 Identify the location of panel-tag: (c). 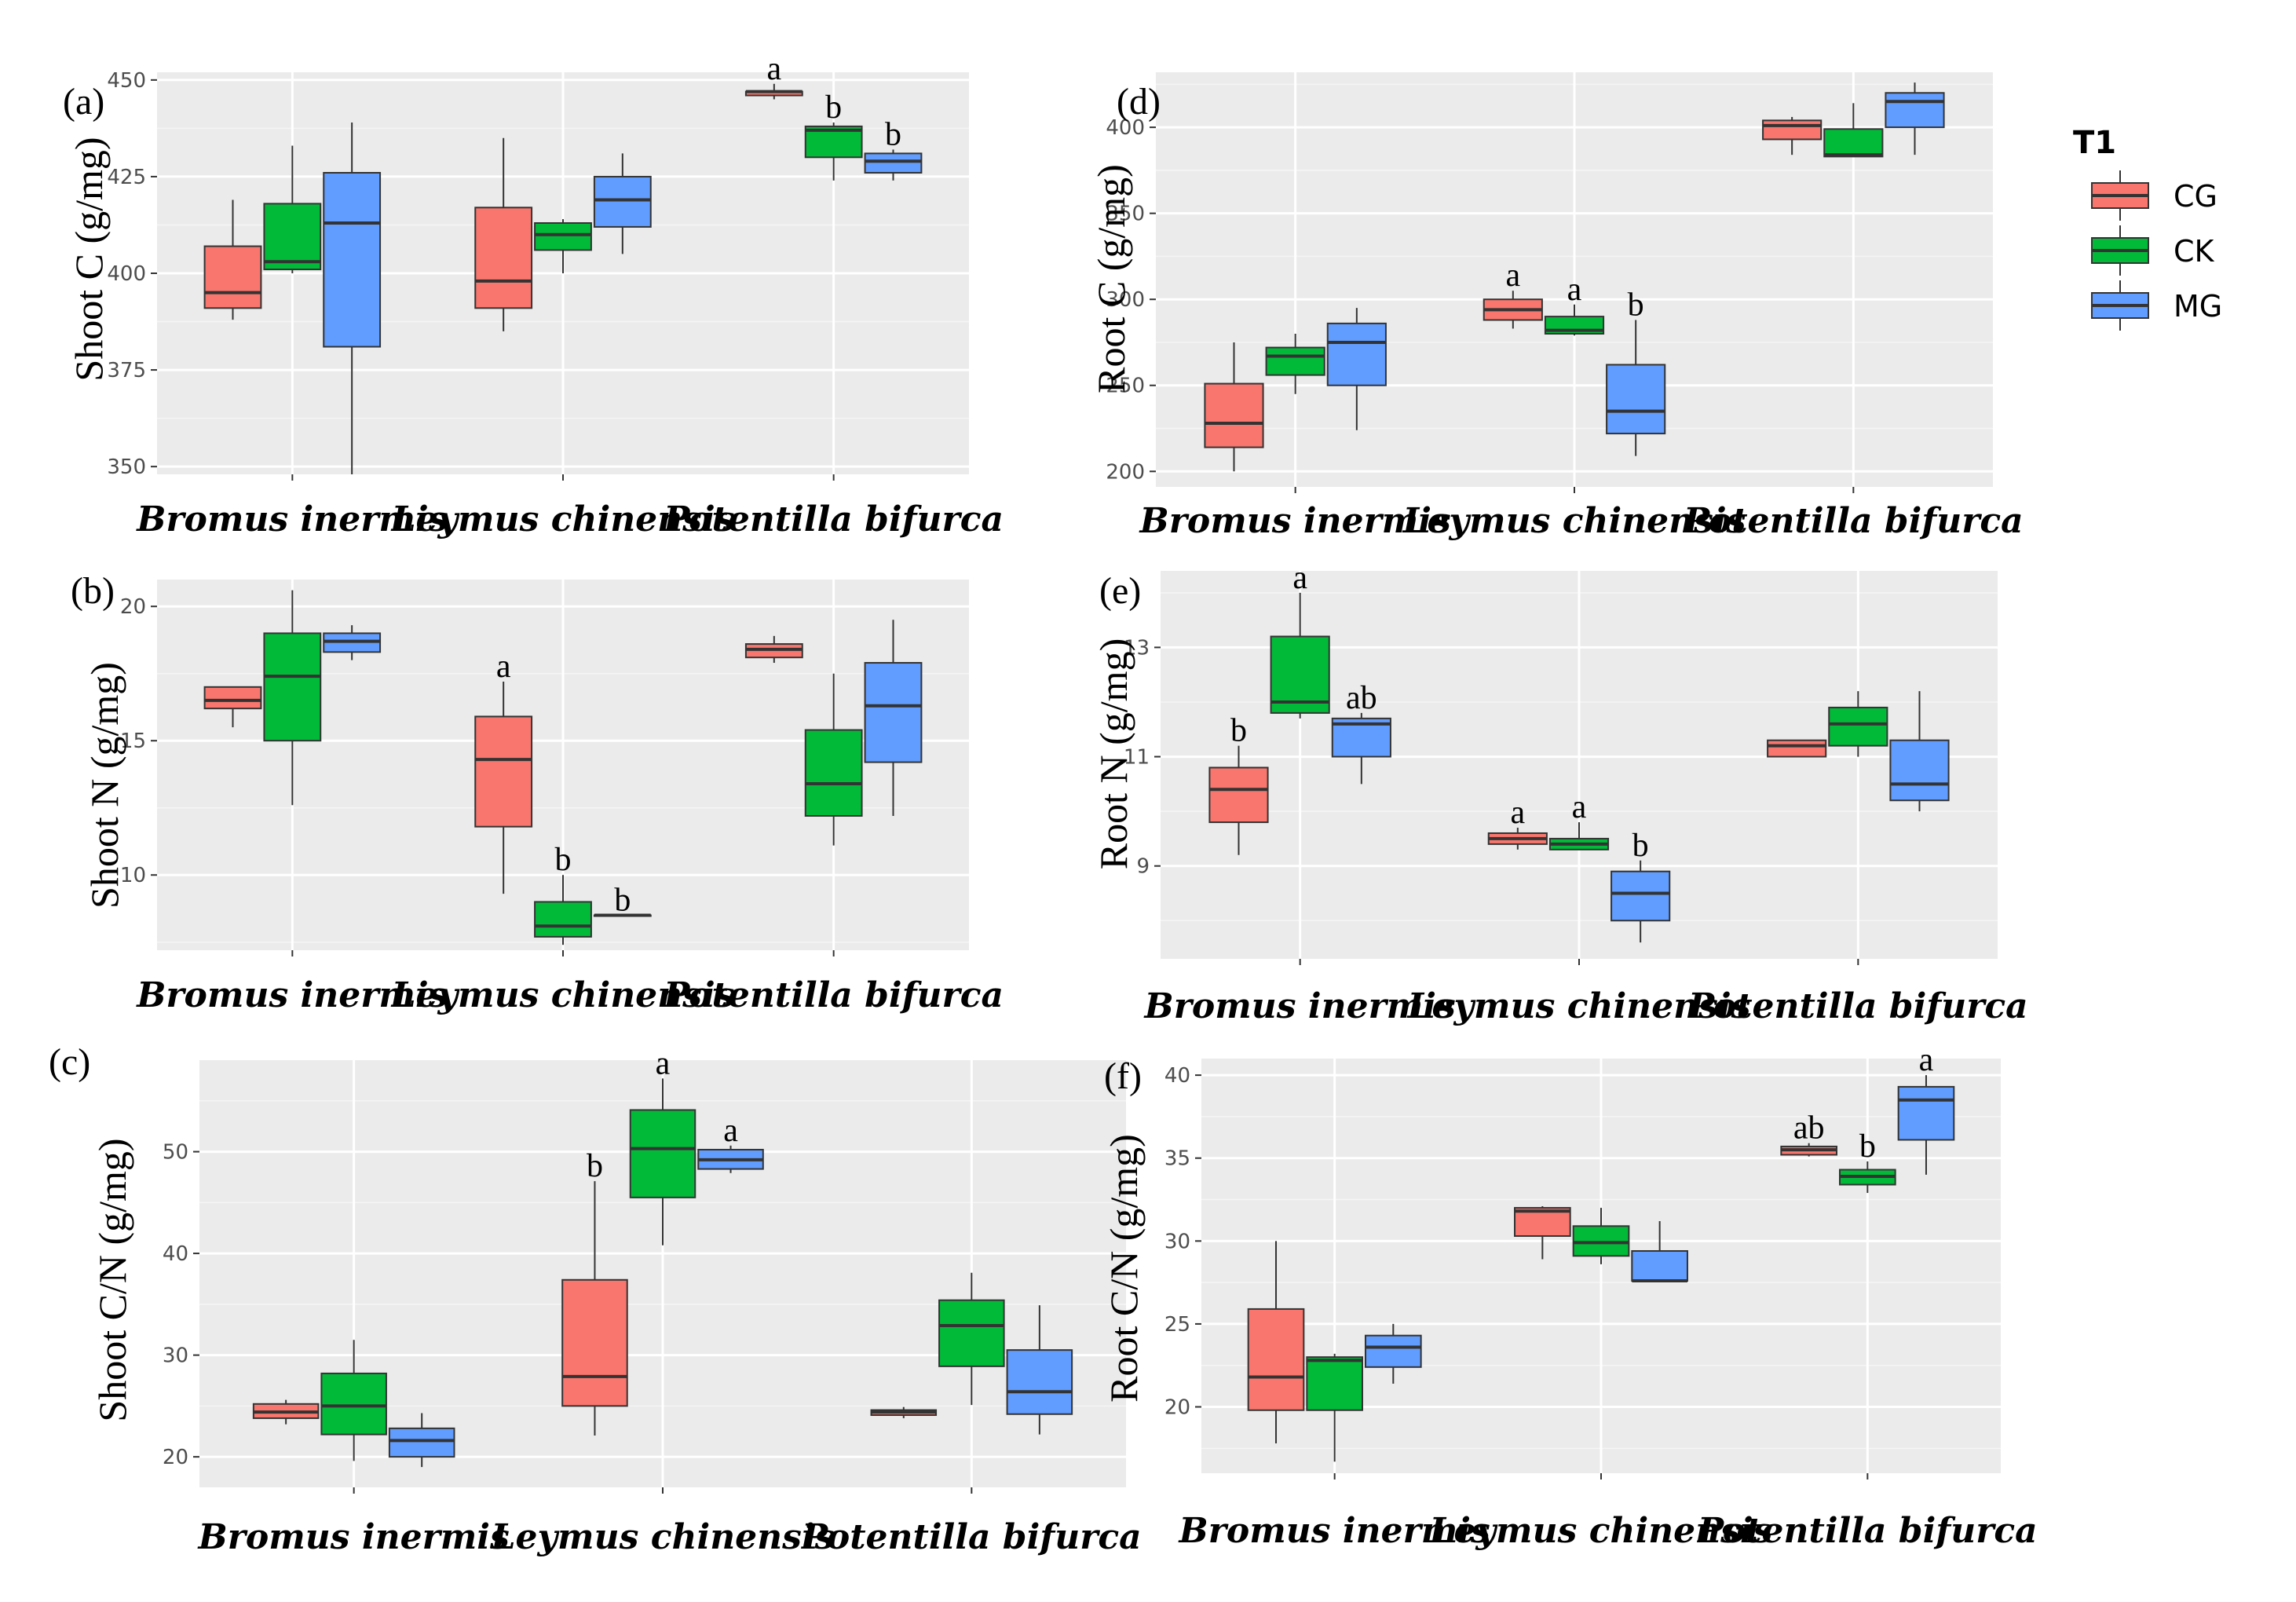
(70, 1062).